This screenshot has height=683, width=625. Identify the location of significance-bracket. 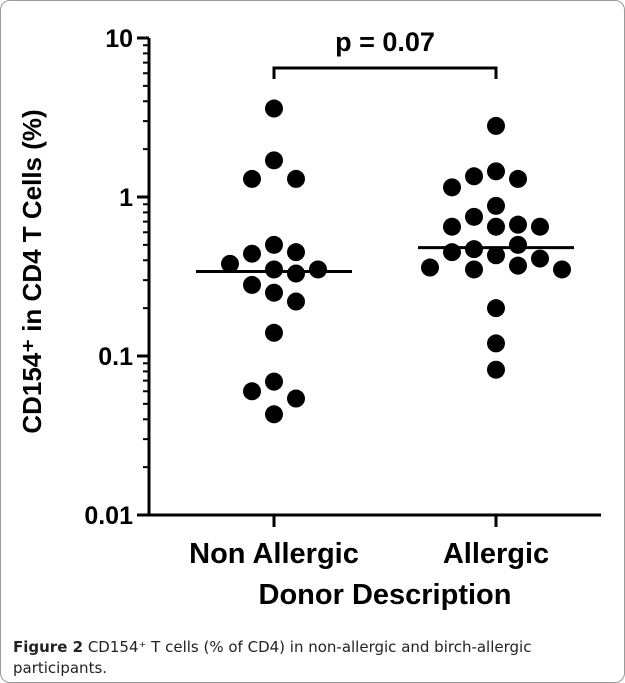
(385, 72).